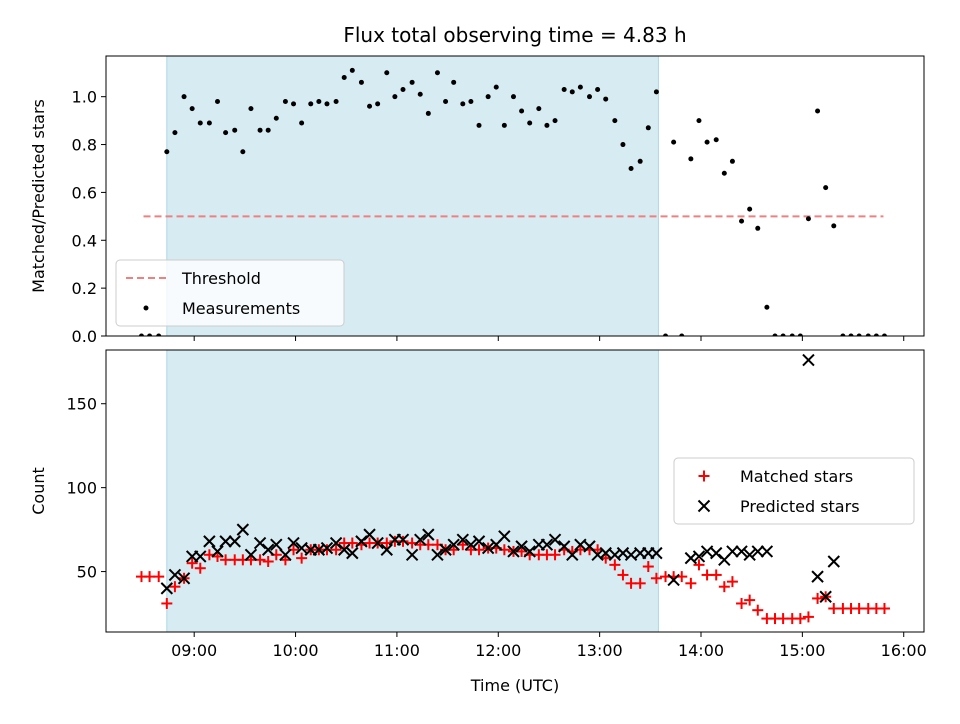 This screenshot has width=960, height=724. Describe the element at coordinates (377, 543) in the screenshot. I see `series-1-point-25-d2` at that location.